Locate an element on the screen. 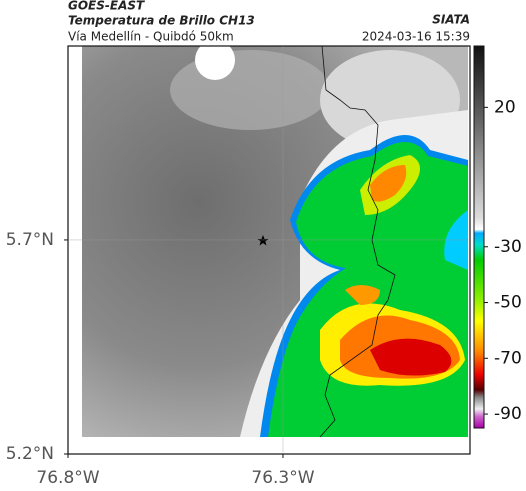 This screenshot has width=526, height=491. region: Vía Medellín - Quibdó 50km is located at coordinates (151, 37).